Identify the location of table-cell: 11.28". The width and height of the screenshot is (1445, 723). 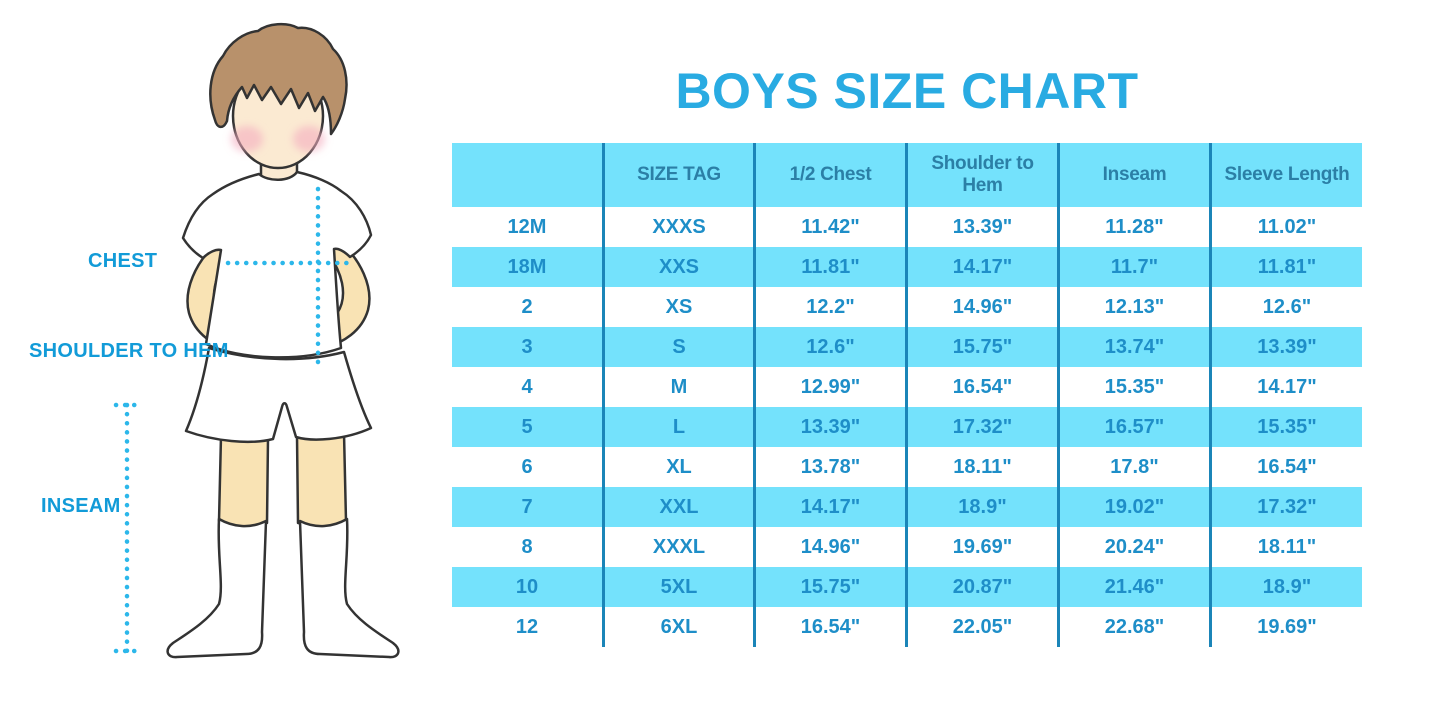
(1133, 227).